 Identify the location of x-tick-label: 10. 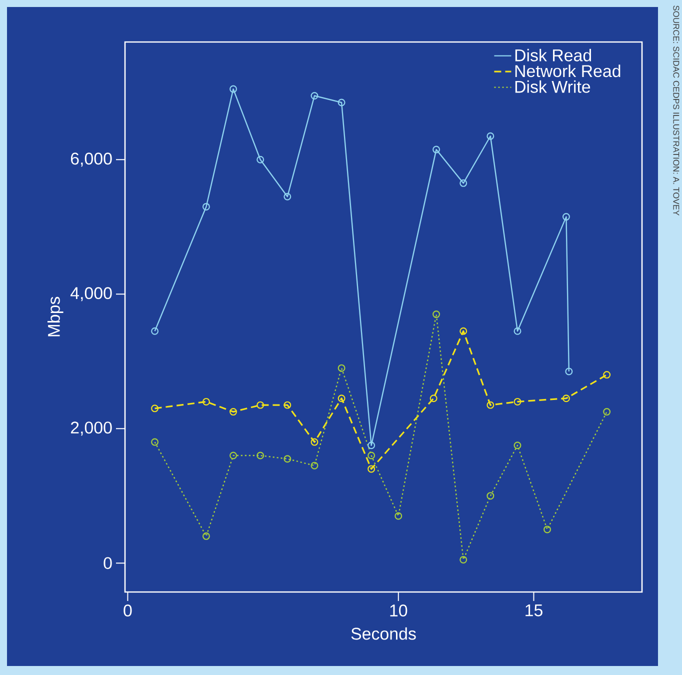
(399, 610).